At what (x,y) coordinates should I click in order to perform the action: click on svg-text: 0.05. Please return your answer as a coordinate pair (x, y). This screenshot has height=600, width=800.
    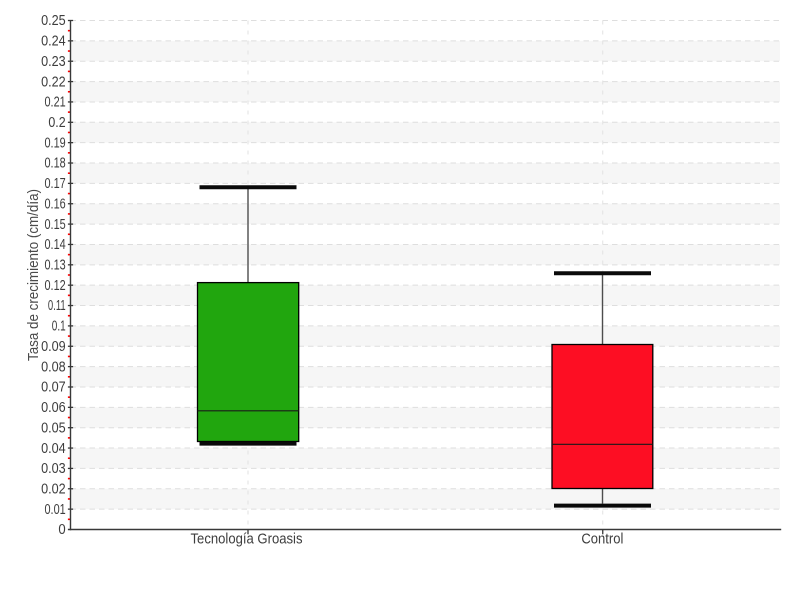
    Looking at the image, I should click on (53, 428).